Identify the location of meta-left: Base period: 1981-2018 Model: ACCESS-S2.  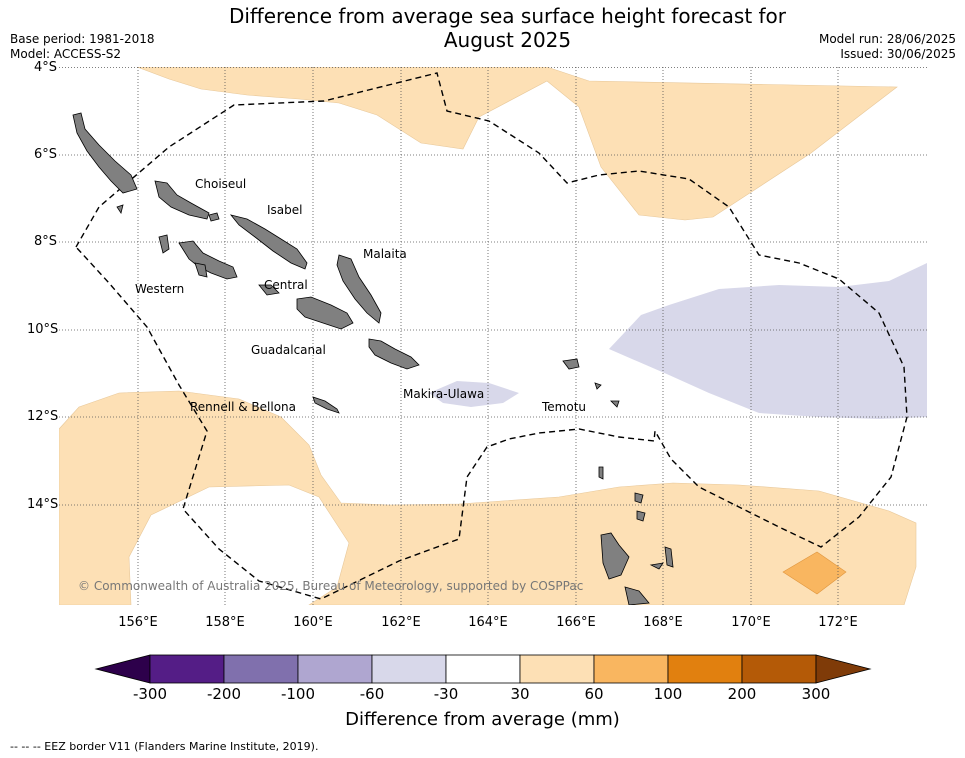
(82, 47).